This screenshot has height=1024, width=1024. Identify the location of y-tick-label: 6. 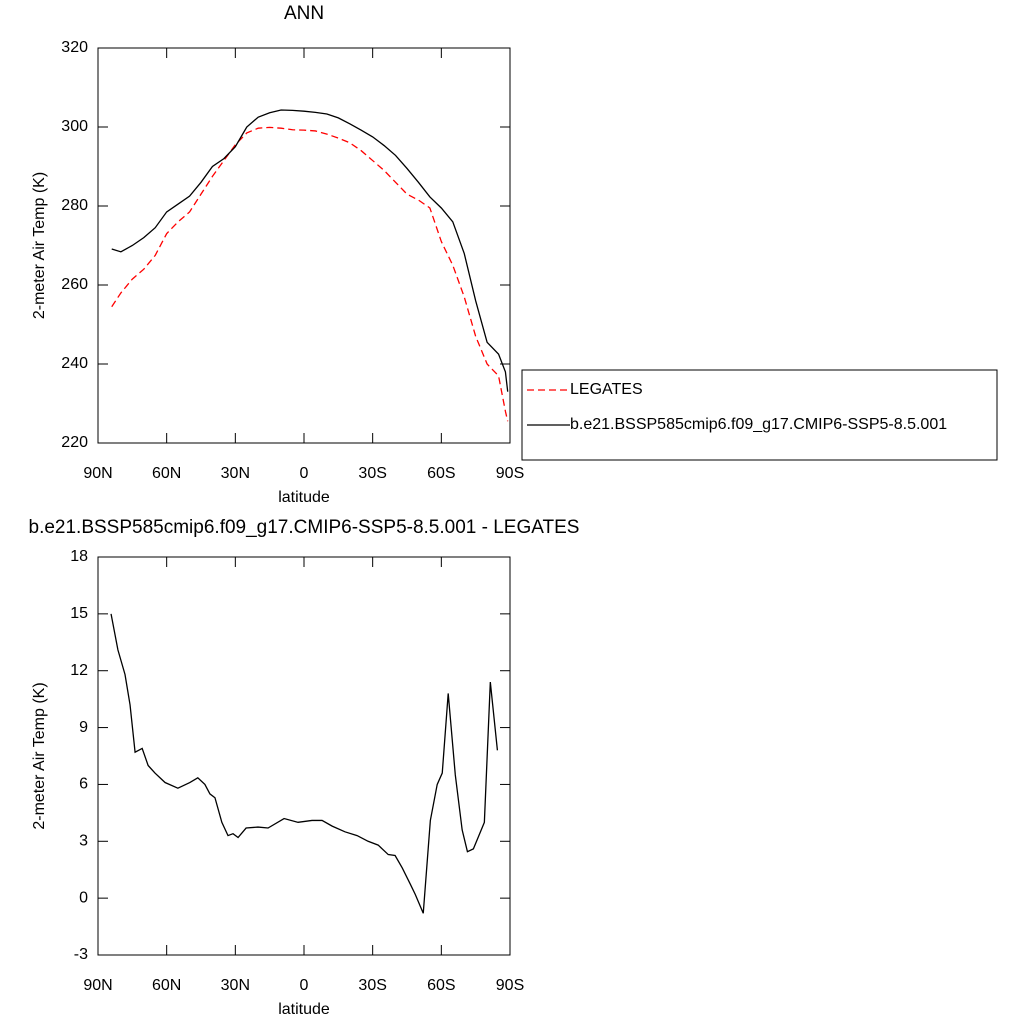
(83, 784).